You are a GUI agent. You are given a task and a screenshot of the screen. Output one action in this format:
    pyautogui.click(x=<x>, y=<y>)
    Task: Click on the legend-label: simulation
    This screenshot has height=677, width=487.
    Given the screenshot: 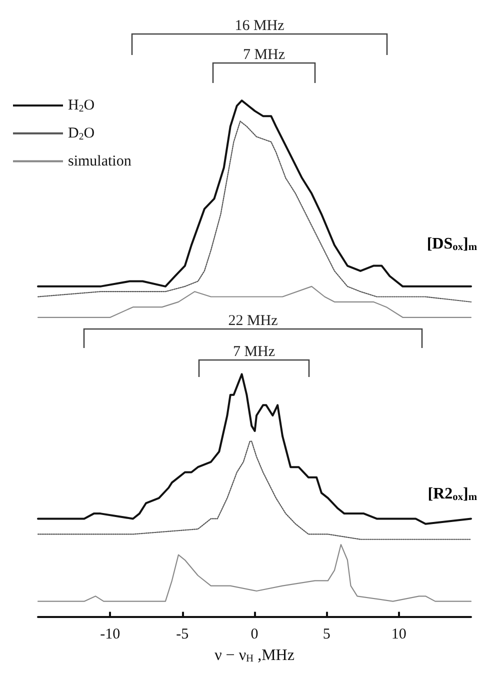 What is the action you would take?
    pyautogui.click(x=100, y=161)
    